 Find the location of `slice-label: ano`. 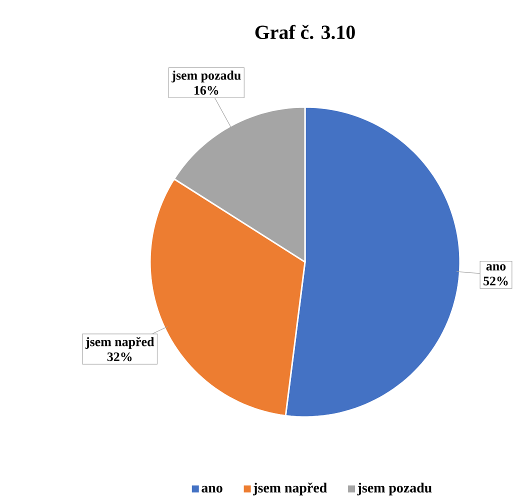

slice-label: ano is located at coordinates (496, 267).